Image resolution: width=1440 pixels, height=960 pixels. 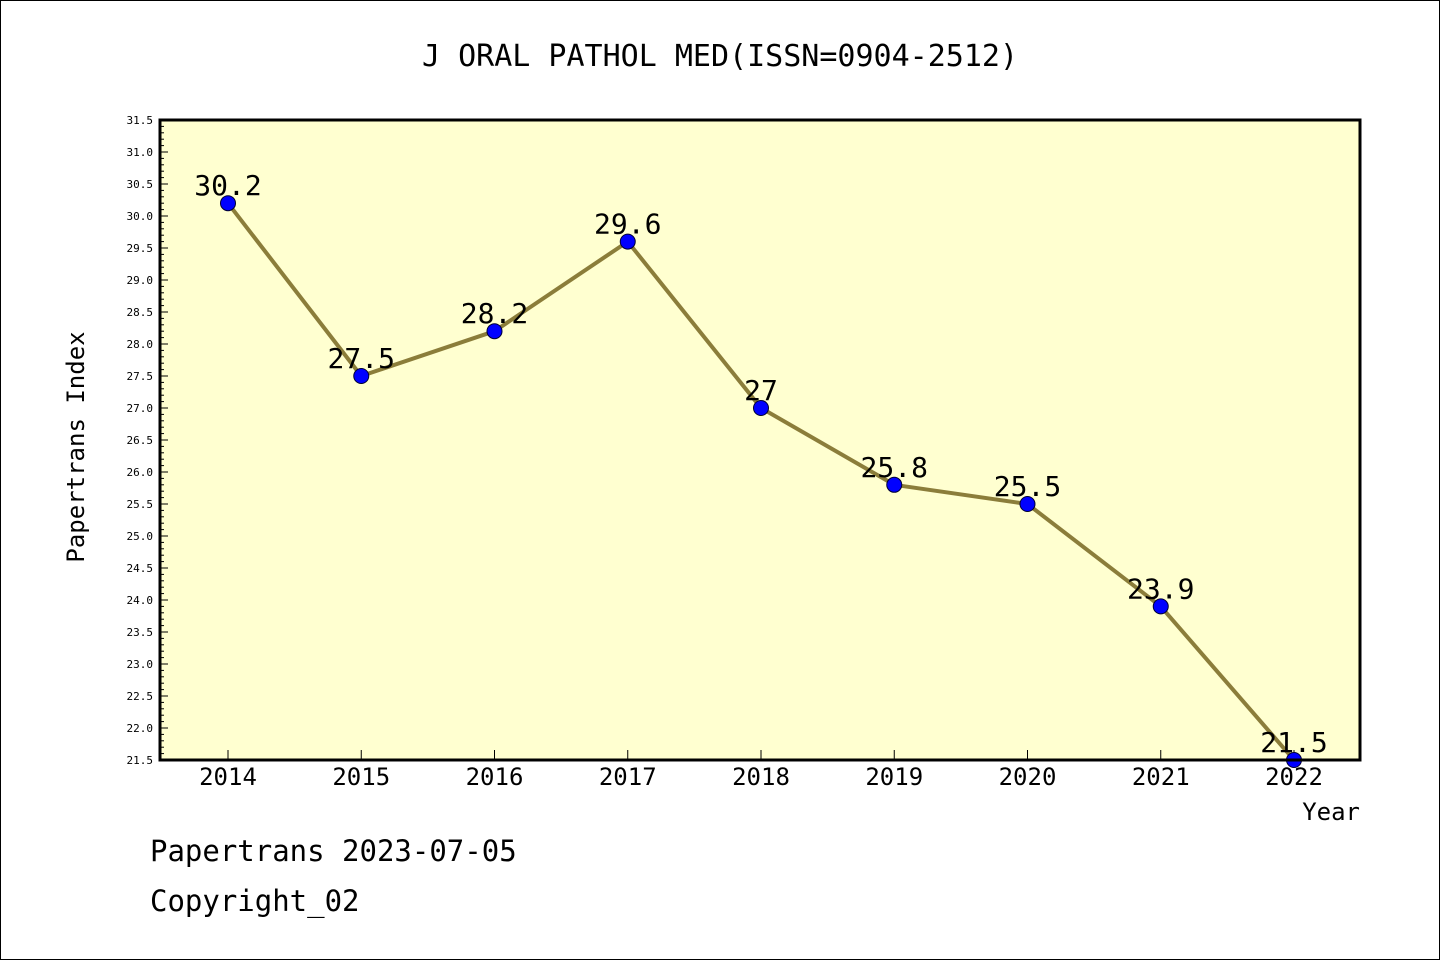 I want to click on y-tick-label: 27.5, so click(x=140, y=376).